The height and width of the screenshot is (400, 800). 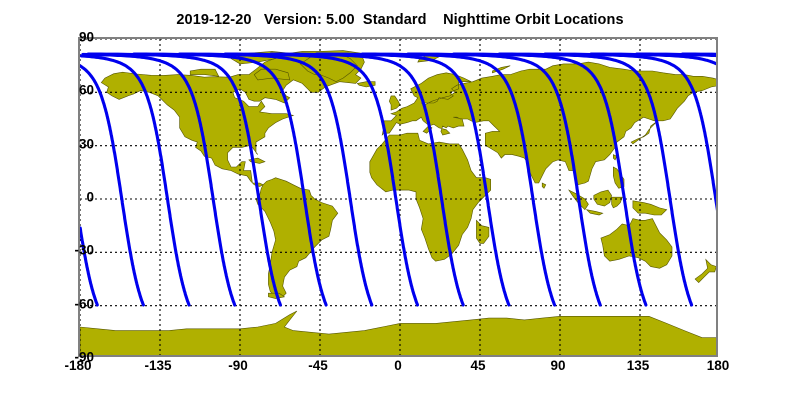 I want to click on x-tick-label: 0, so click(x=398, y=365).